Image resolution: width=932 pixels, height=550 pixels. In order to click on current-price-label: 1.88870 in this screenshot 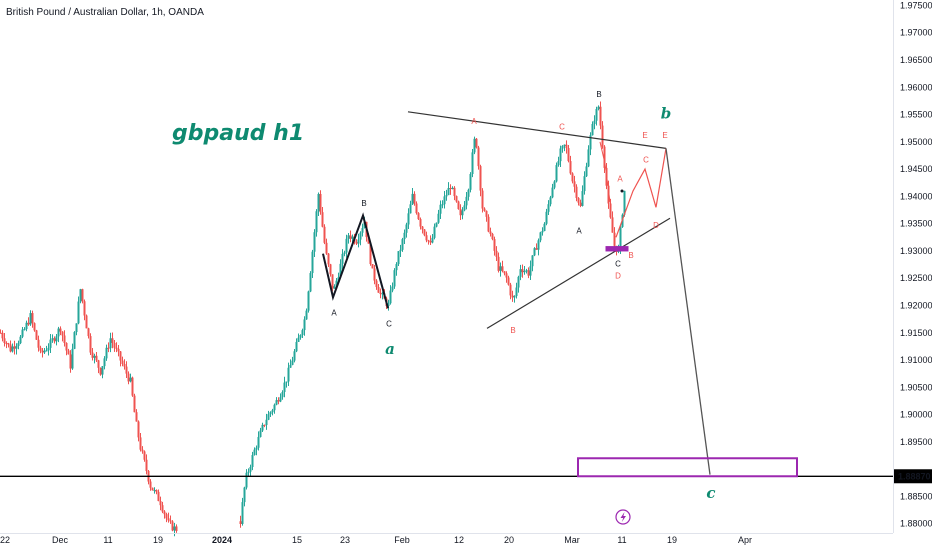, I will do `click(914, 476)`.